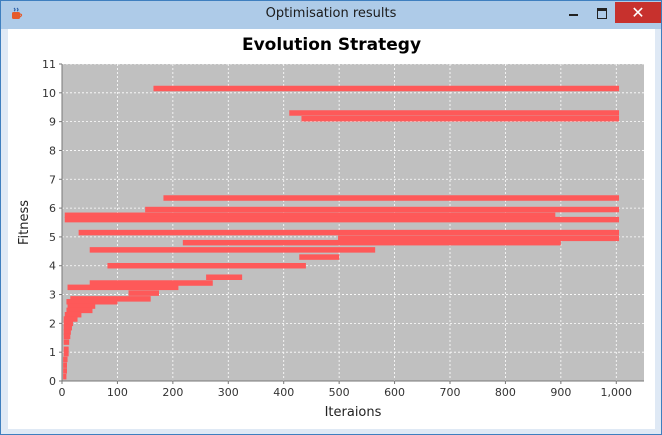  I want to click on x-tick-label: 400, so click(283, 392).